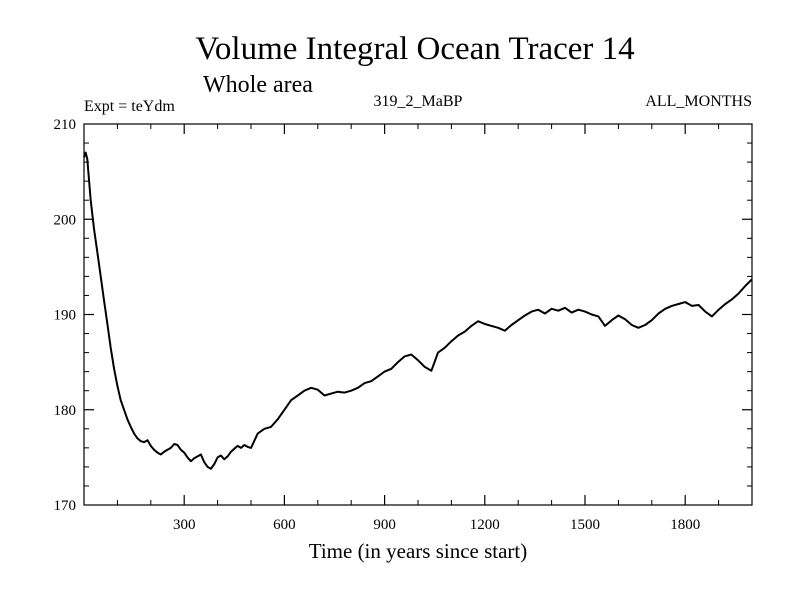 The width and height of the screenshot is (800, 600). I want to click on y-tick-label: 190, so click(65, 316).